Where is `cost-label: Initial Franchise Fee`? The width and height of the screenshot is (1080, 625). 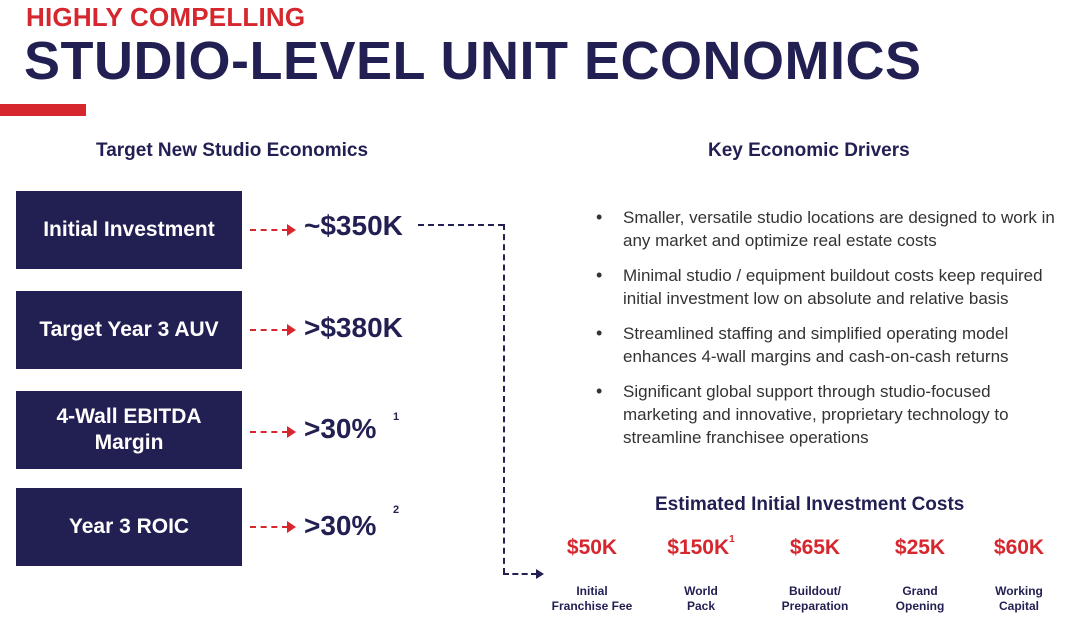
cost-label: Initial Franchise Fee is located at coordinates (592, 598).